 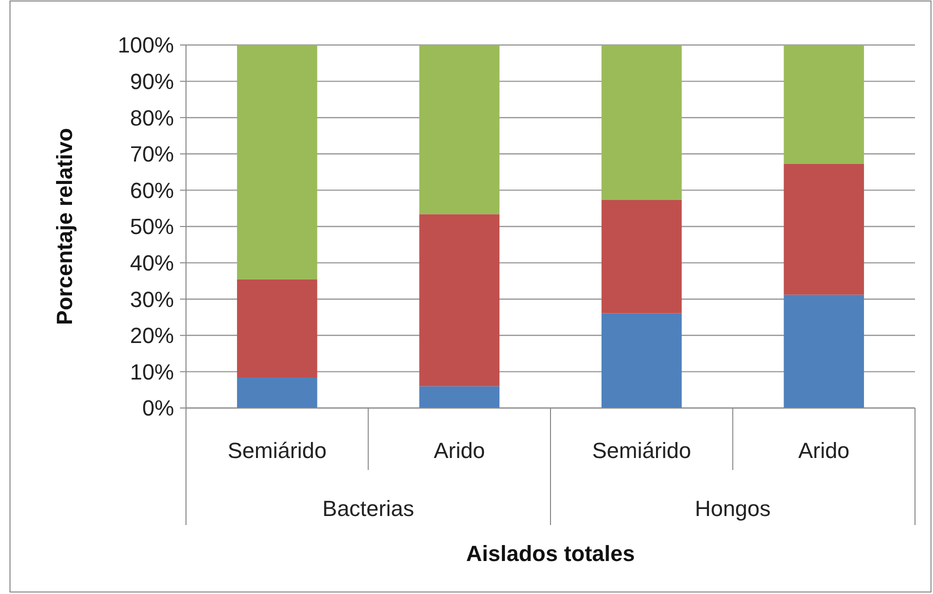 What do you see at coordinates (152, 154) in the screenshot?
I see `y-tick-label: 70%` at bounding box center [152, 154].